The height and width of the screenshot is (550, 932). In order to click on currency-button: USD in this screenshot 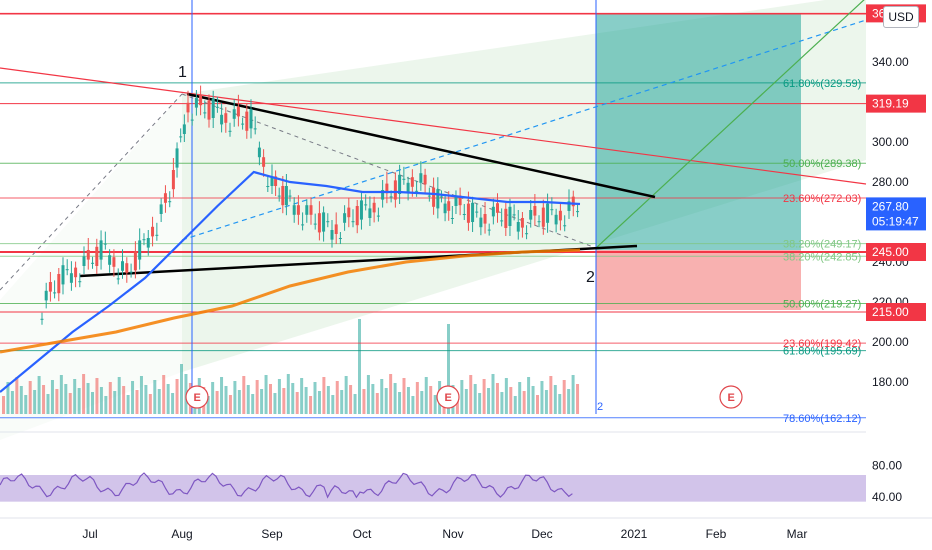, I will do `click(901, 17)`.